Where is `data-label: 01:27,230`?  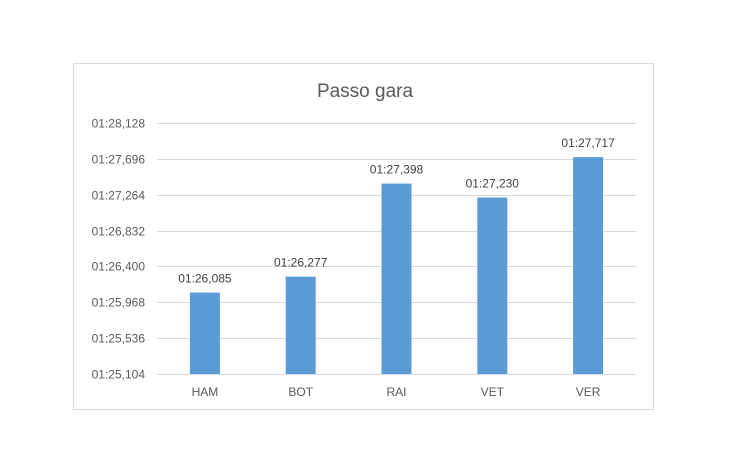 data-label: 01:27,230 is located at coordinates (493, 184).